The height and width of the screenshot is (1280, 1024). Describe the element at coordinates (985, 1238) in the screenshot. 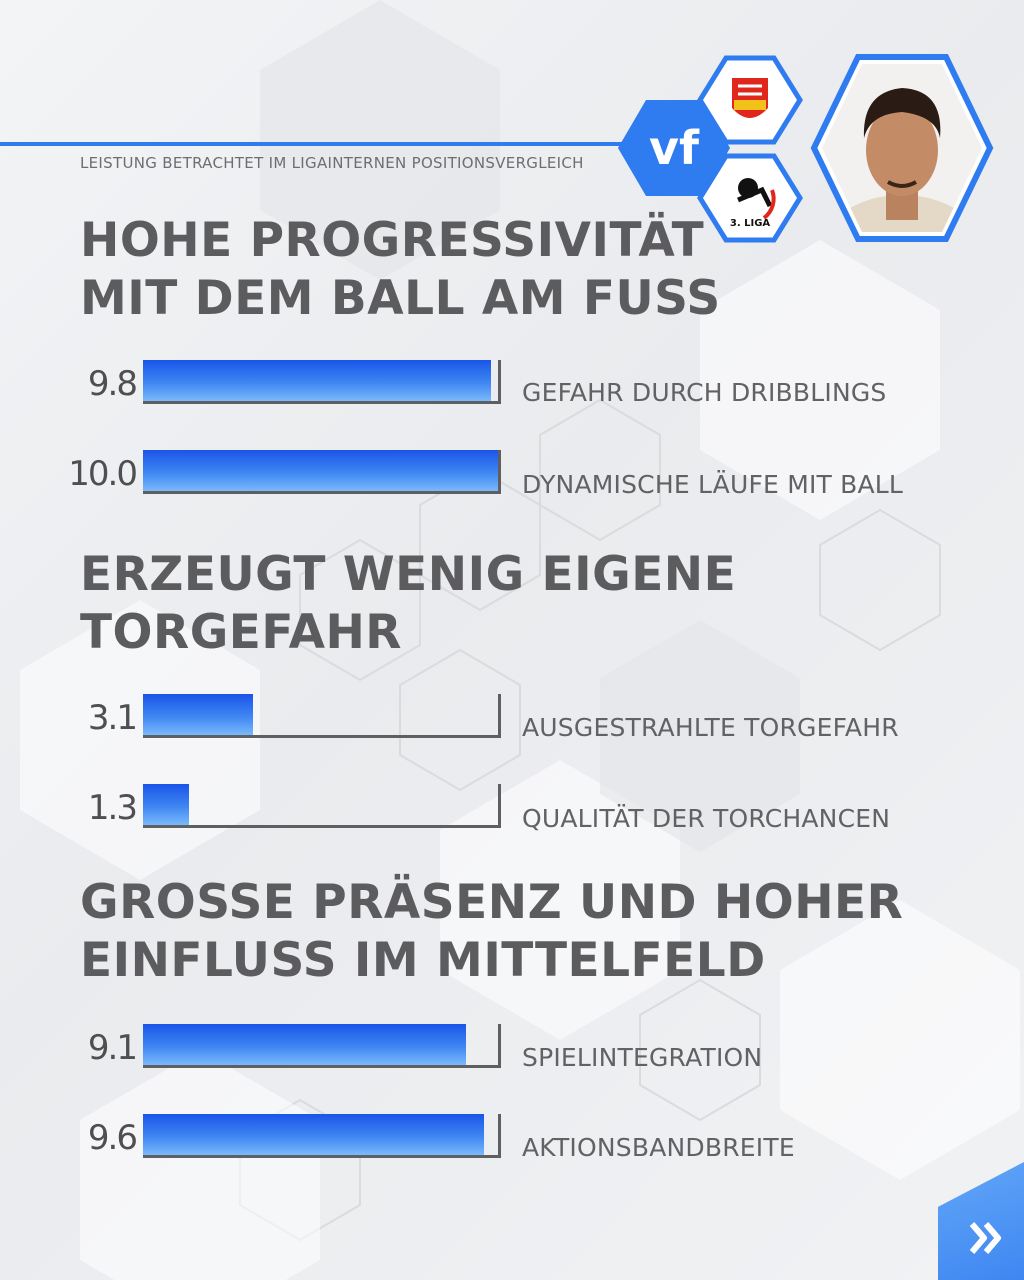

I see `double-chevron-right-icon` at that location.